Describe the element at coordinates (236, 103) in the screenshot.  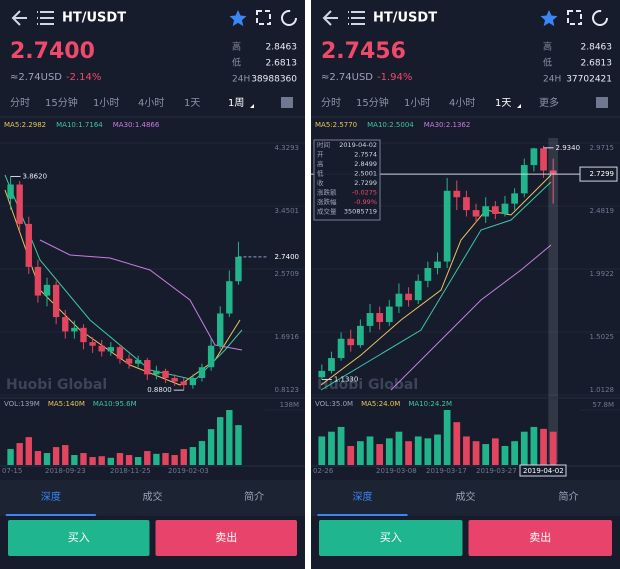
I see `period-tab: 1周` at that location.